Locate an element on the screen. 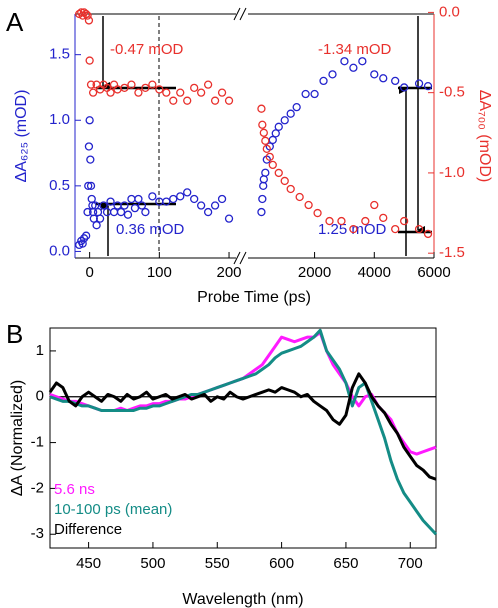 The height and width of the screenshot is (608, 498). x-tick-label: 0 is located at coordinates (89, 272).